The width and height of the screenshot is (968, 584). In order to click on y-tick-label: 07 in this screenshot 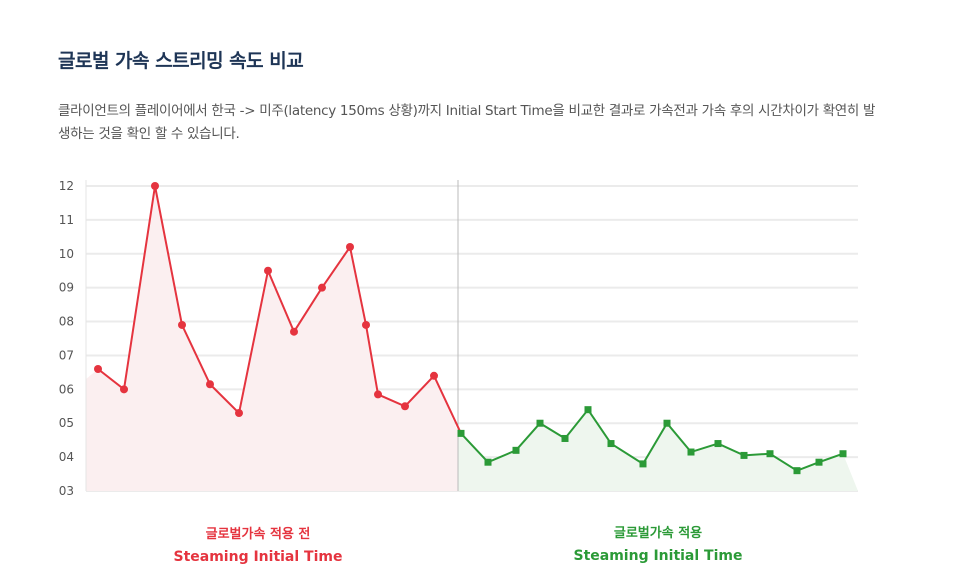, I will do `click(66, 355)`.